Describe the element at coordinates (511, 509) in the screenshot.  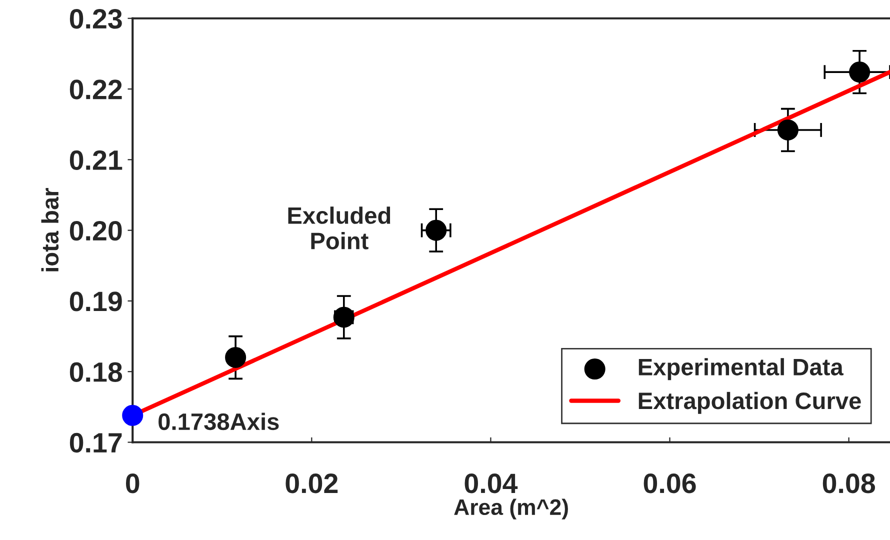
I see `x-axis-title: Area (m^2)` at that location.